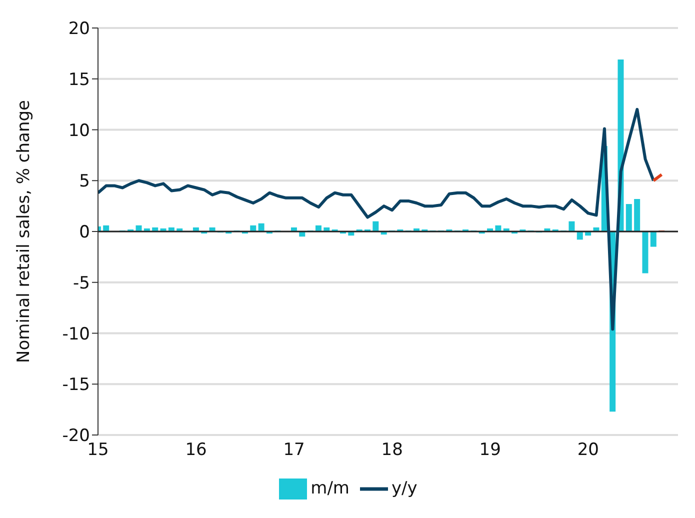 The height and width of the screenshot is (518, 695). I want to click on x-tick-label: 20, so click(588, 450).